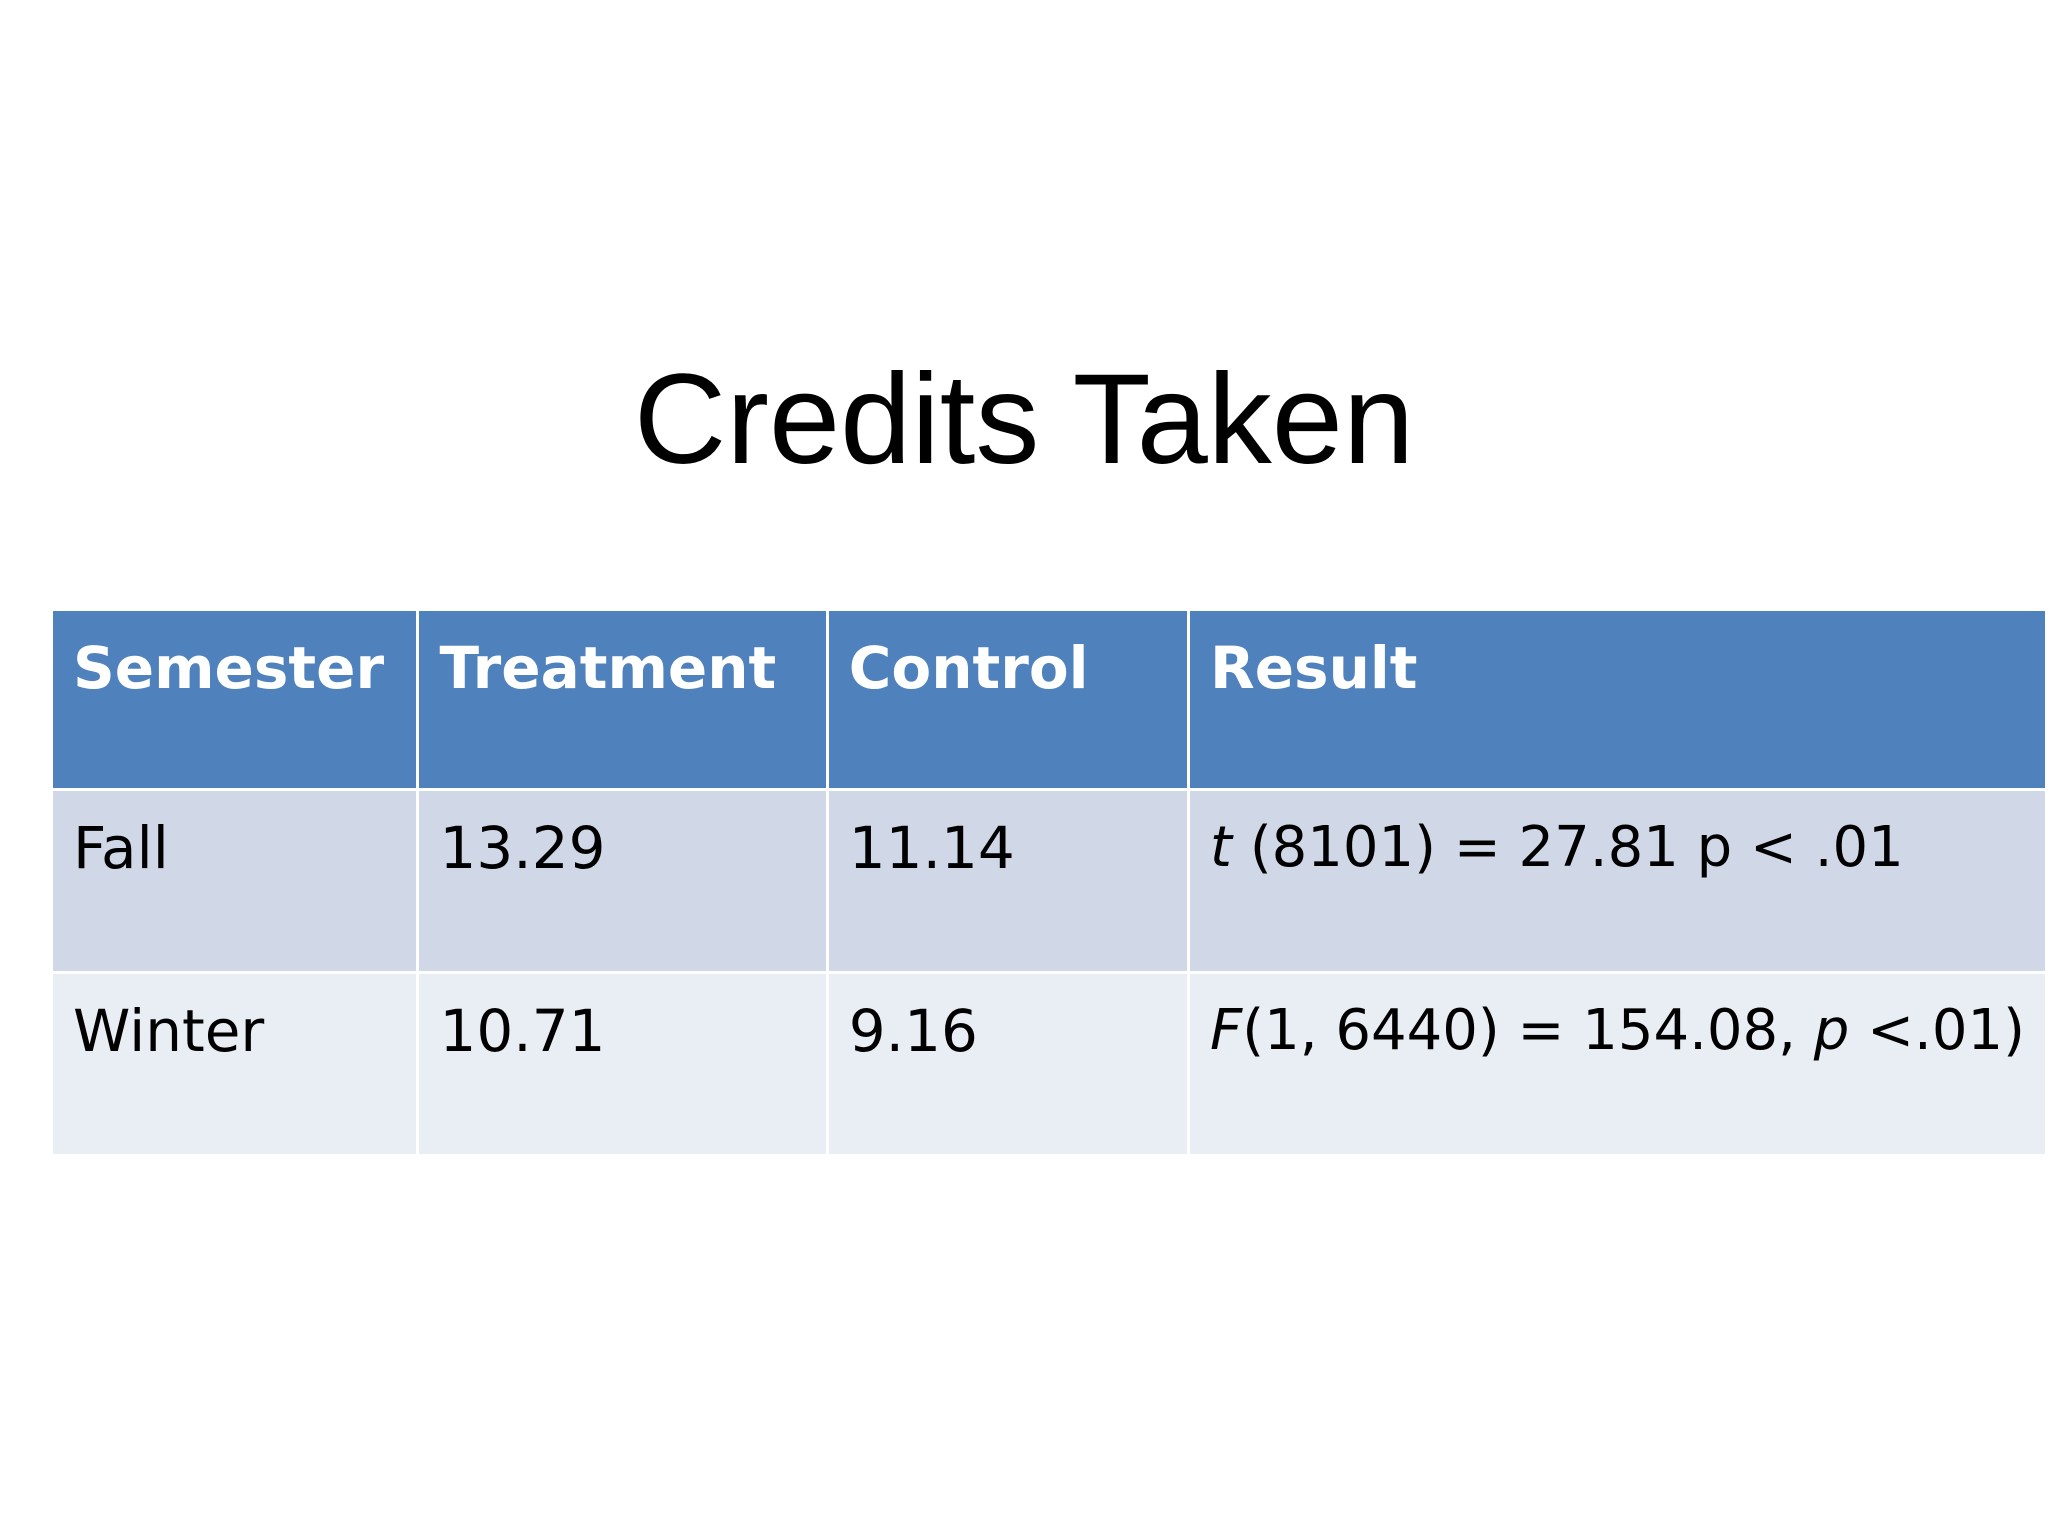 The height and width of the screenshot is (1536, 2048). What do you see at coordinates (1617, 1064) in the screenshot?
I see `result-cell: F(1, 6440) = 154.08, p <.01)` at bounding box center [1617, 1064].